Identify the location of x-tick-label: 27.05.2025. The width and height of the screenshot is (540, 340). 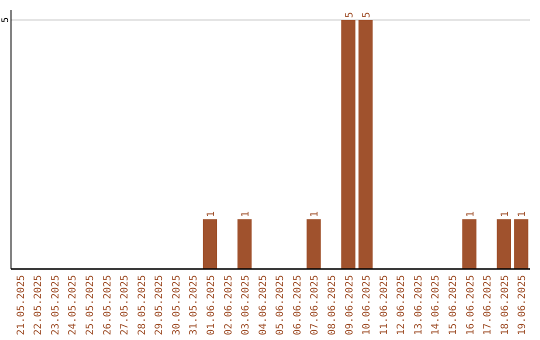
(125, 305).